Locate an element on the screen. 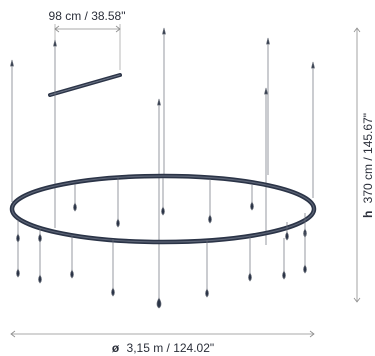  height-label: h 370 cm / 145.67" is located at coordinates (368, 165).